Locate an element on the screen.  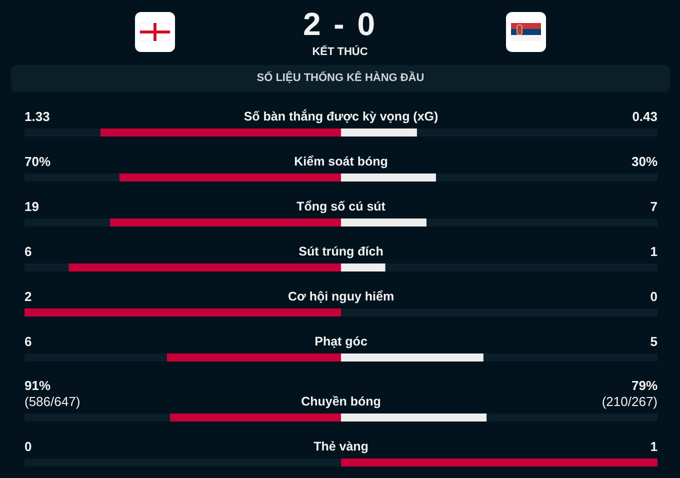
category-label: Số bàn thắng được kỳ vọng (xG) is located at coordinates (341, 117).